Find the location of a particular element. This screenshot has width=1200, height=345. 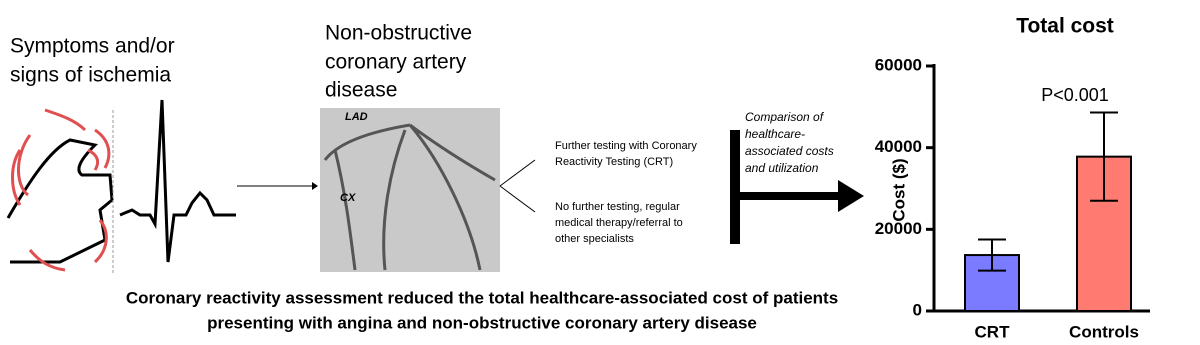

middle-label: coronary artery is located at coordinates (396, 62).